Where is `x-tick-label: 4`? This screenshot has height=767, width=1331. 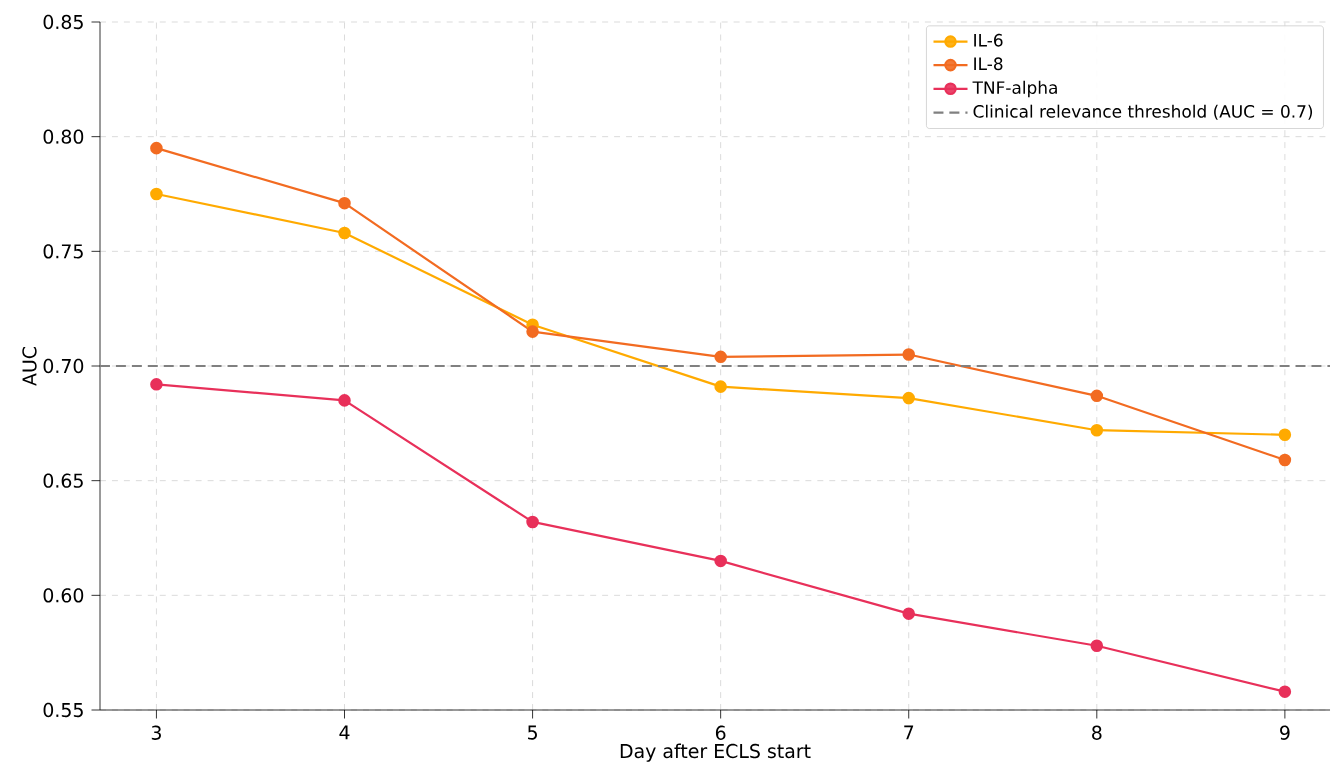 x-tick-label: 4 is located at coordinates (344, 732).